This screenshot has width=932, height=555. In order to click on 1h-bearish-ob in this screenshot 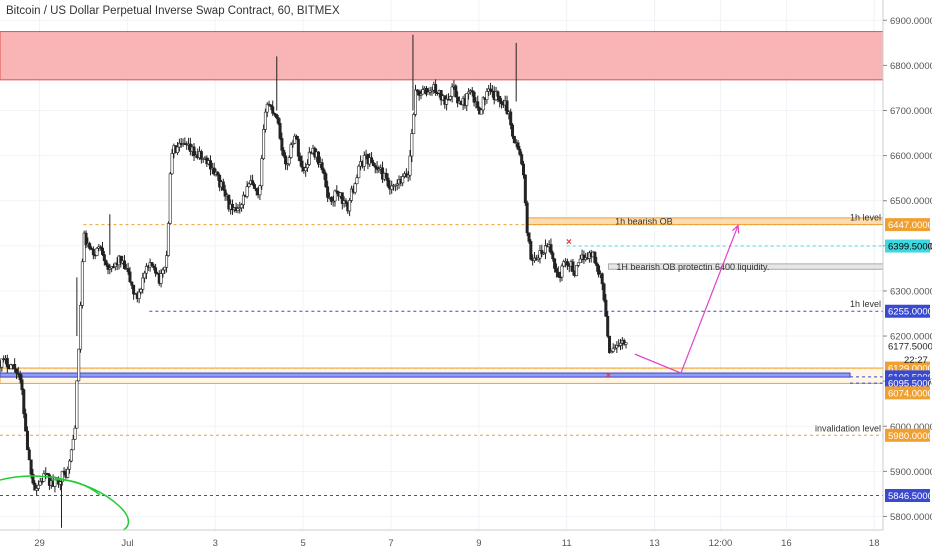, I will do `click(705, 221)`.